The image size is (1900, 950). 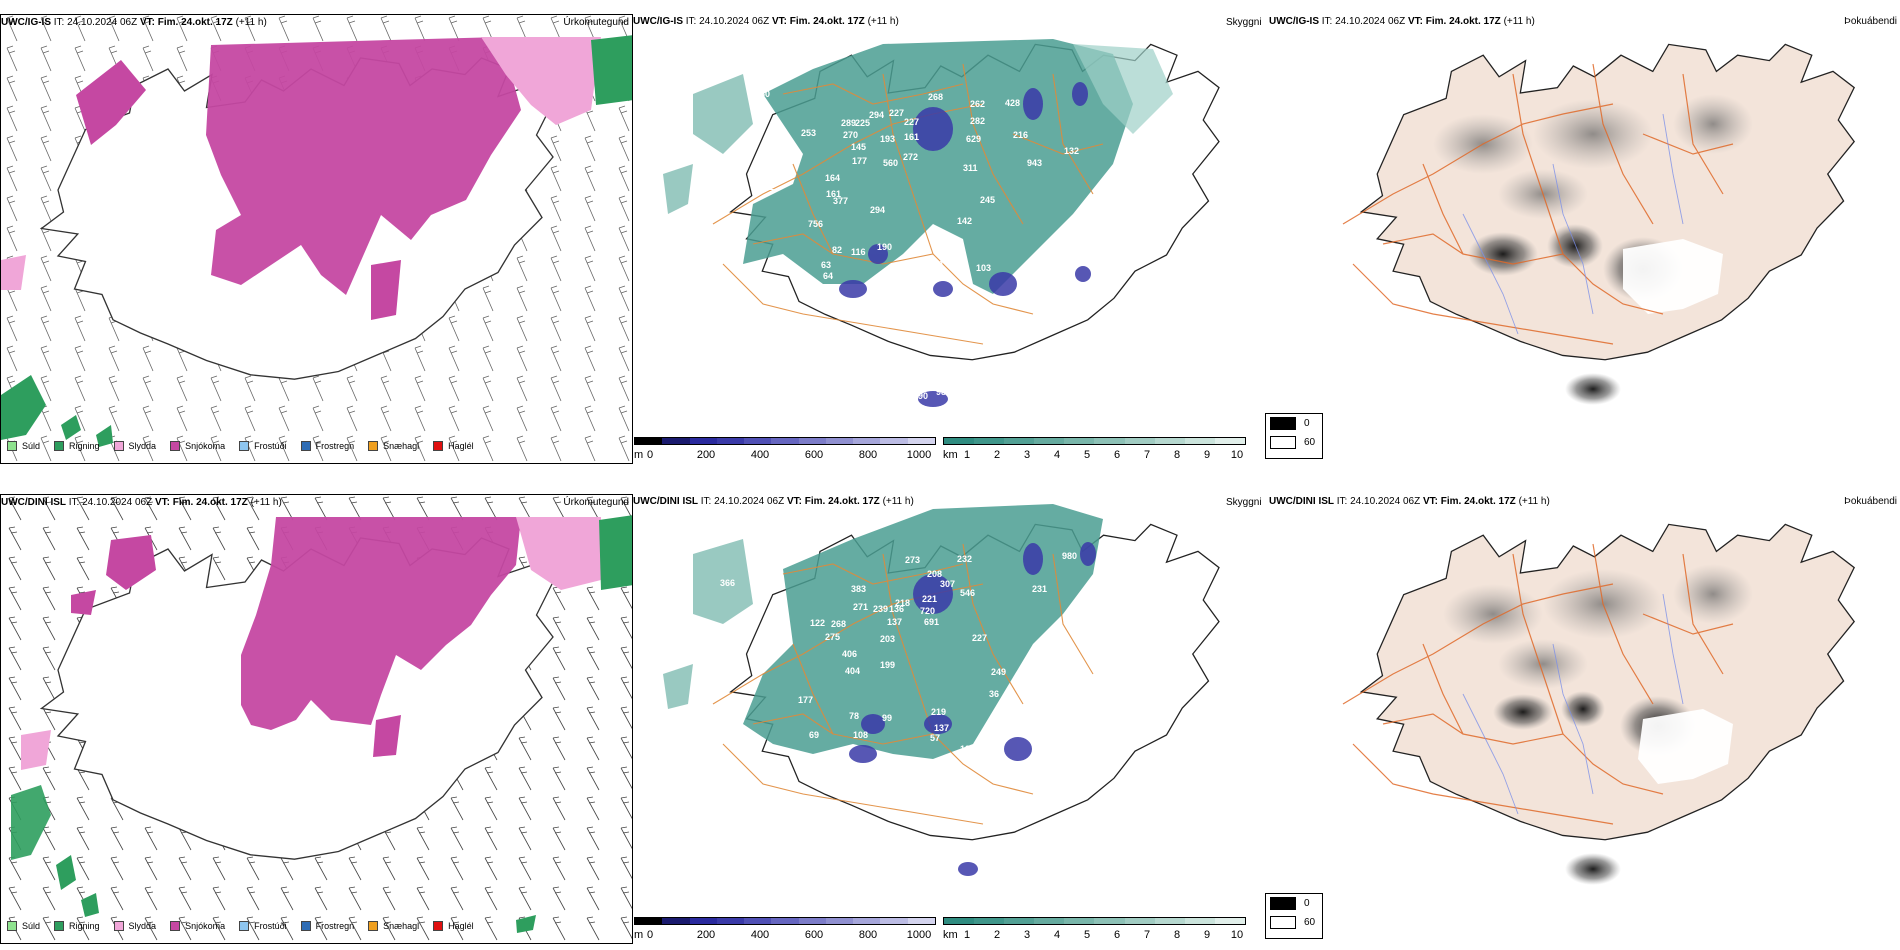 What do you see at coordinates (113, 575) in the screenshot?
I see `snow-area-west` at bounding box center [113, 575].